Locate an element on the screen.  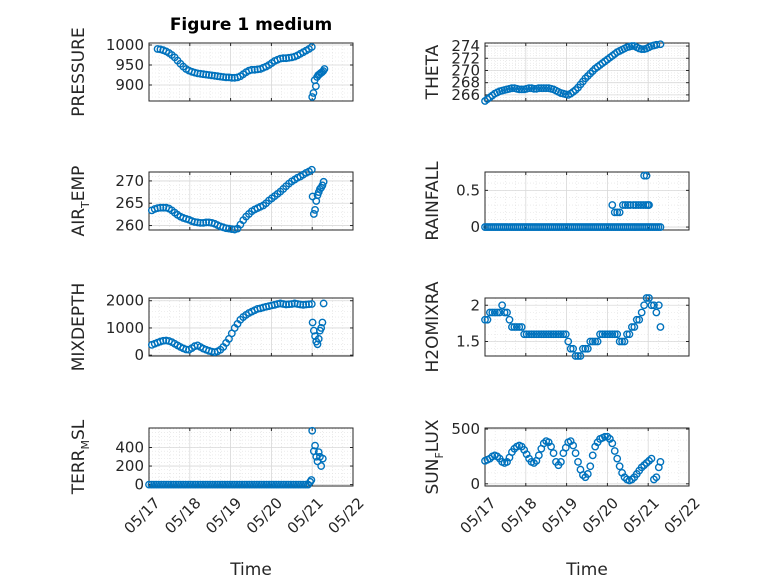
y-axis-label-subscript: T is located at coordinates (85, 205).